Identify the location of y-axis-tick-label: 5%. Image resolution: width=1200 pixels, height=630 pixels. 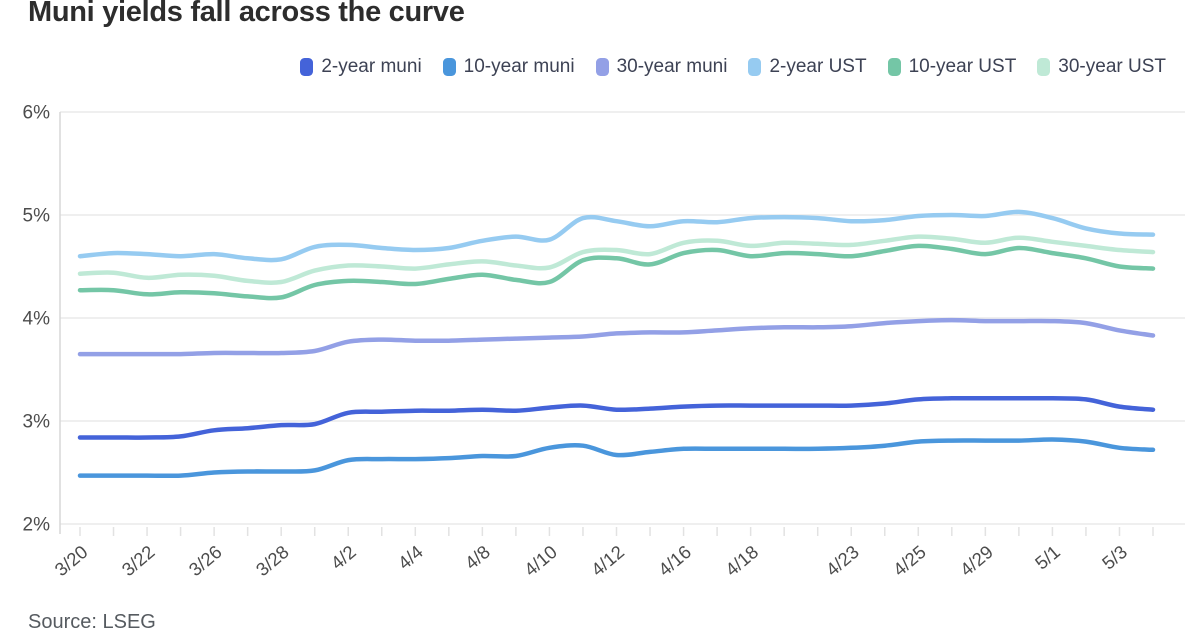
(37, 216).